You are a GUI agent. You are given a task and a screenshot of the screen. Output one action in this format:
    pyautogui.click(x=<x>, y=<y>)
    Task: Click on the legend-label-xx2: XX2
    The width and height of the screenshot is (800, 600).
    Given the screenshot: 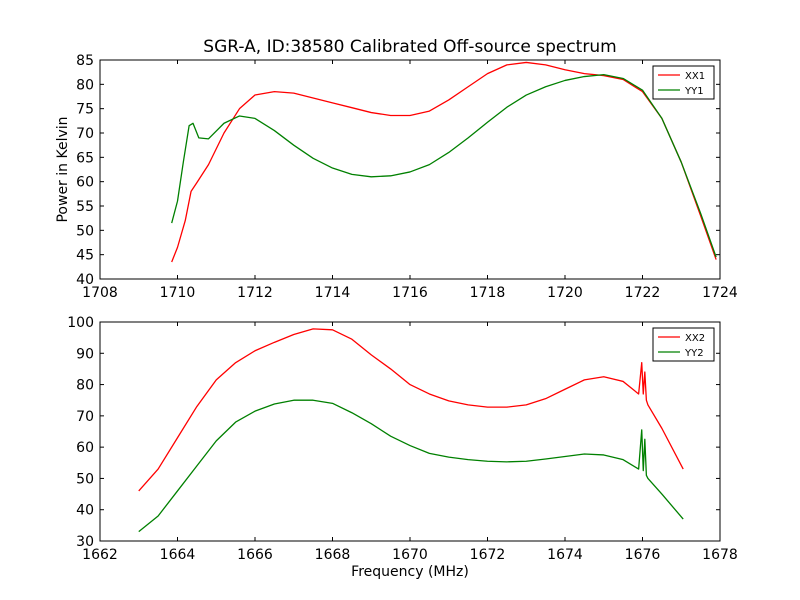 What is the action you would take?
    pyautogui.click(x=695, y=338)
    